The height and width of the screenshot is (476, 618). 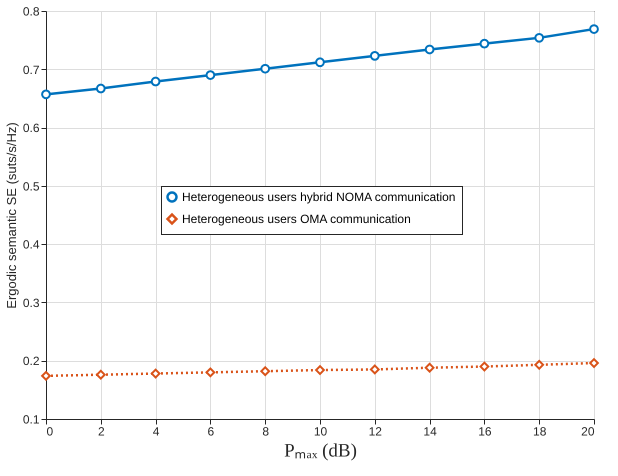 I want to click on x-tick-label: 4, so click(x=156, y=431).